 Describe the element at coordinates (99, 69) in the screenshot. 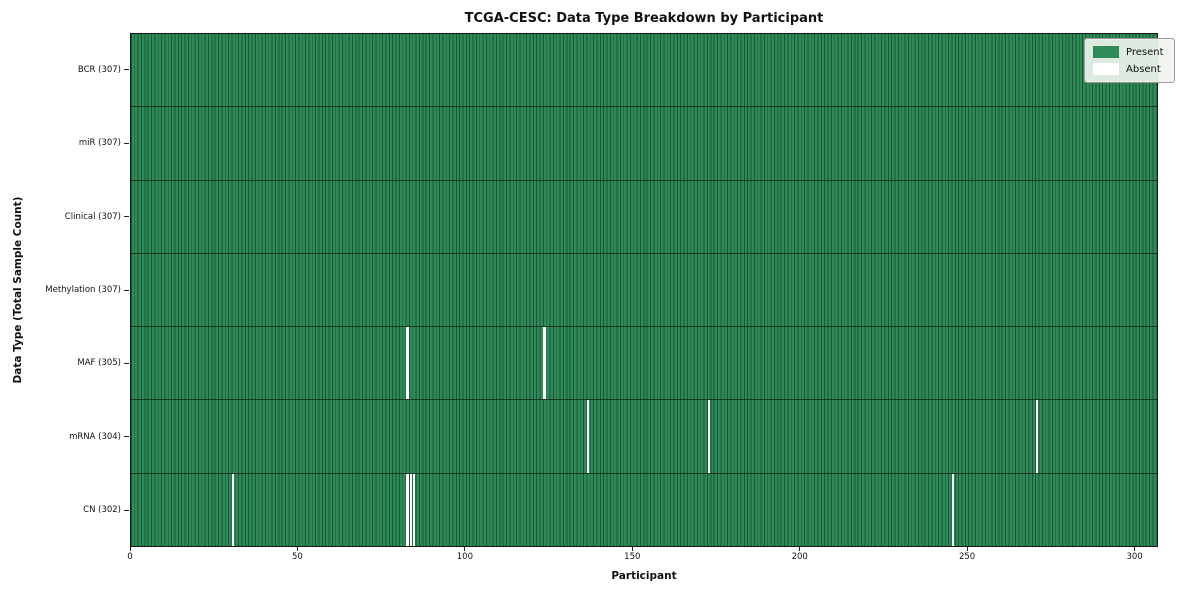

I see `y-tick-label: BCR (307)` at that location.